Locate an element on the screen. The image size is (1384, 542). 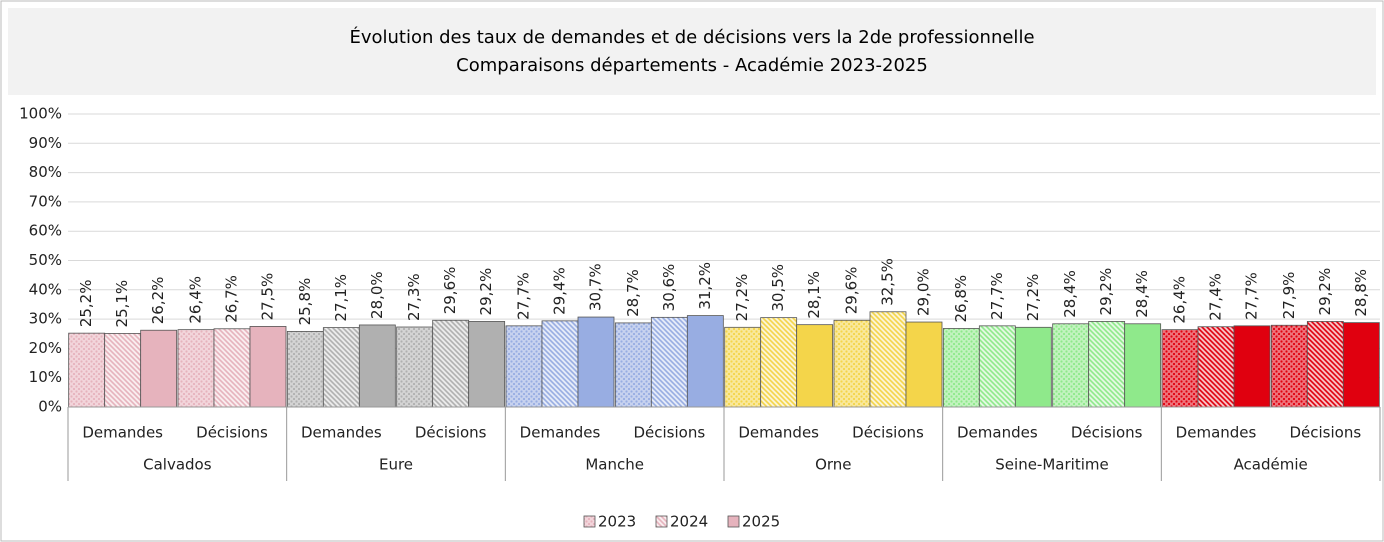
value-label: 32,5% is located at coordinates (888, 282).